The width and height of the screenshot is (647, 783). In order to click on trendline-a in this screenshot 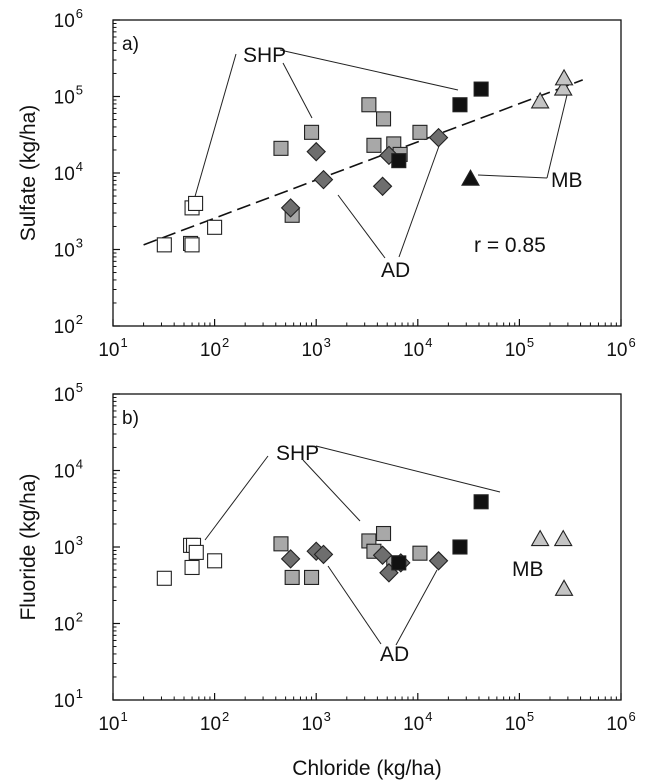, I will do `click(363, 162)`.